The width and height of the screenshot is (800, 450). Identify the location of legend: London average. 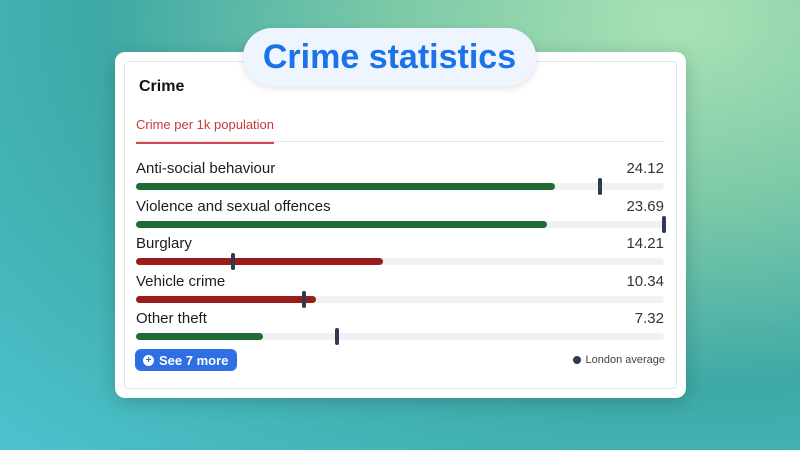
(619, 360).